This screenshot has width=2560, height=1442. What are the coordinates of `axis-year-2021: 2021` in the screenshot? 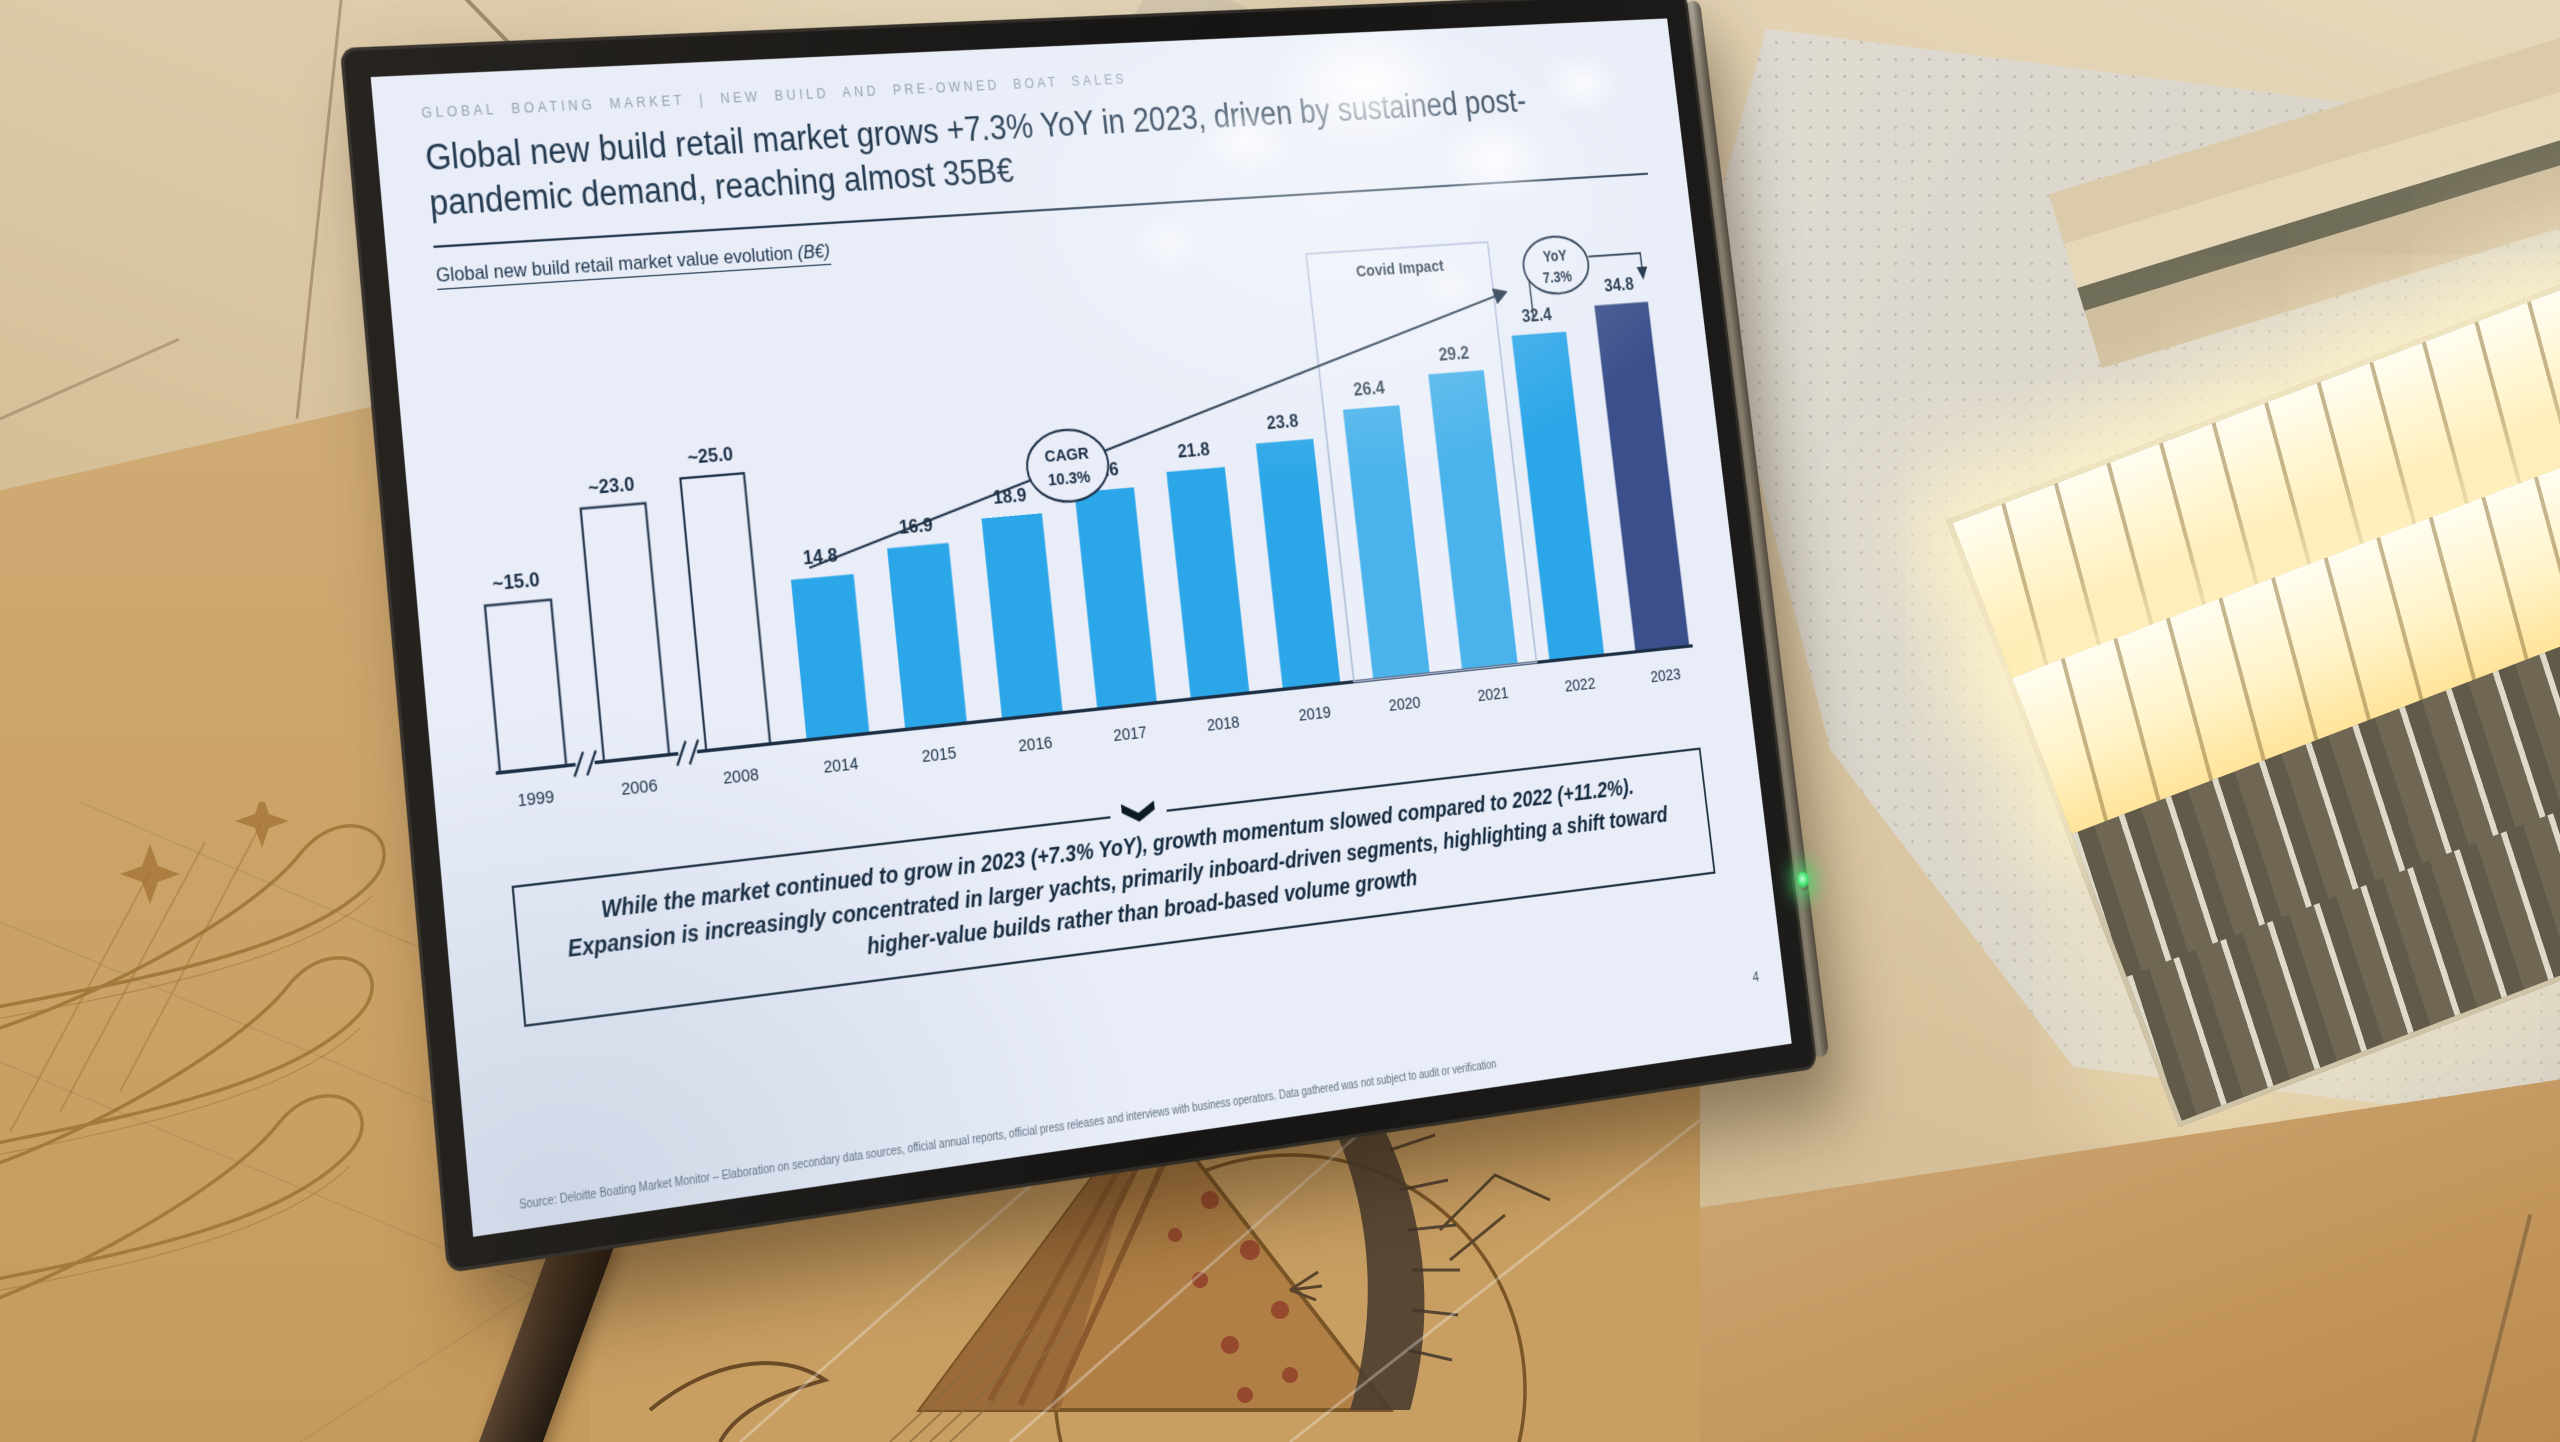 It's located at (1493, 695).